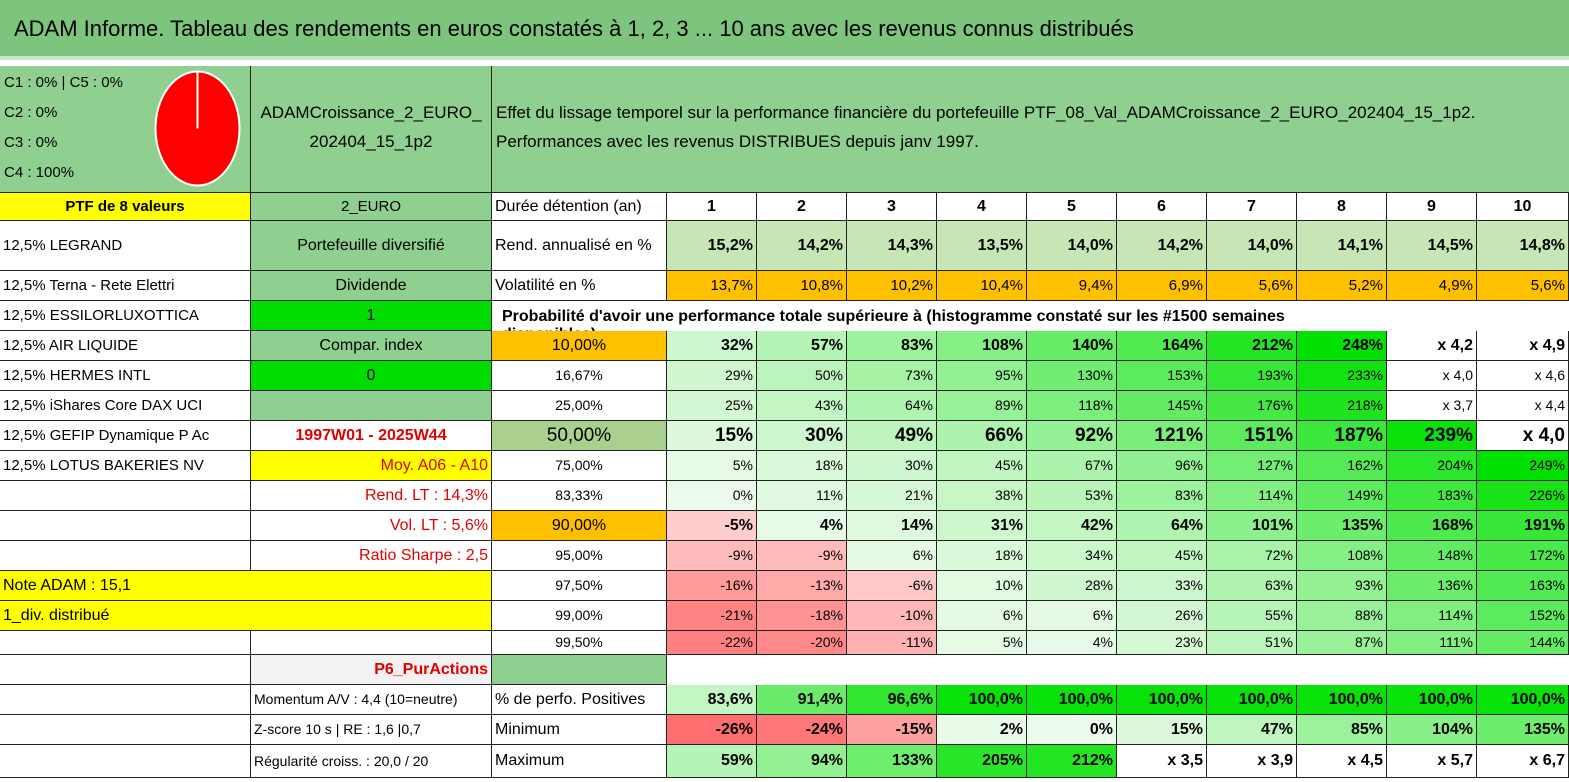  What do you see at coordinates (125, 286) in the screenshot?
I see `holding-row: 12,5% Terna - Rete Elettri` at bounding box center [125, 286].